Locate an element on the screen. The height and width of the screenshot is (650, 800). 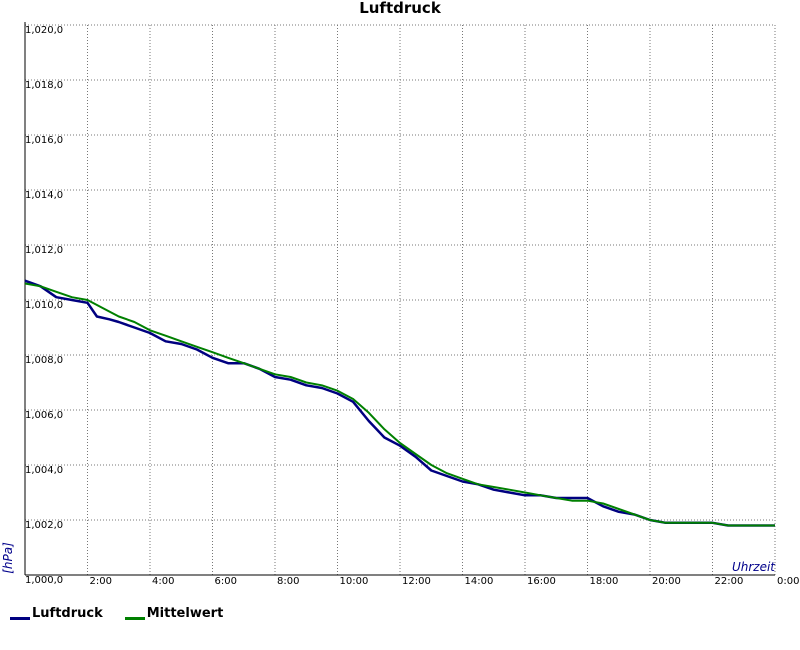
legend-label-mittelwert: Mittelwert is located at coordinates (185, 613).